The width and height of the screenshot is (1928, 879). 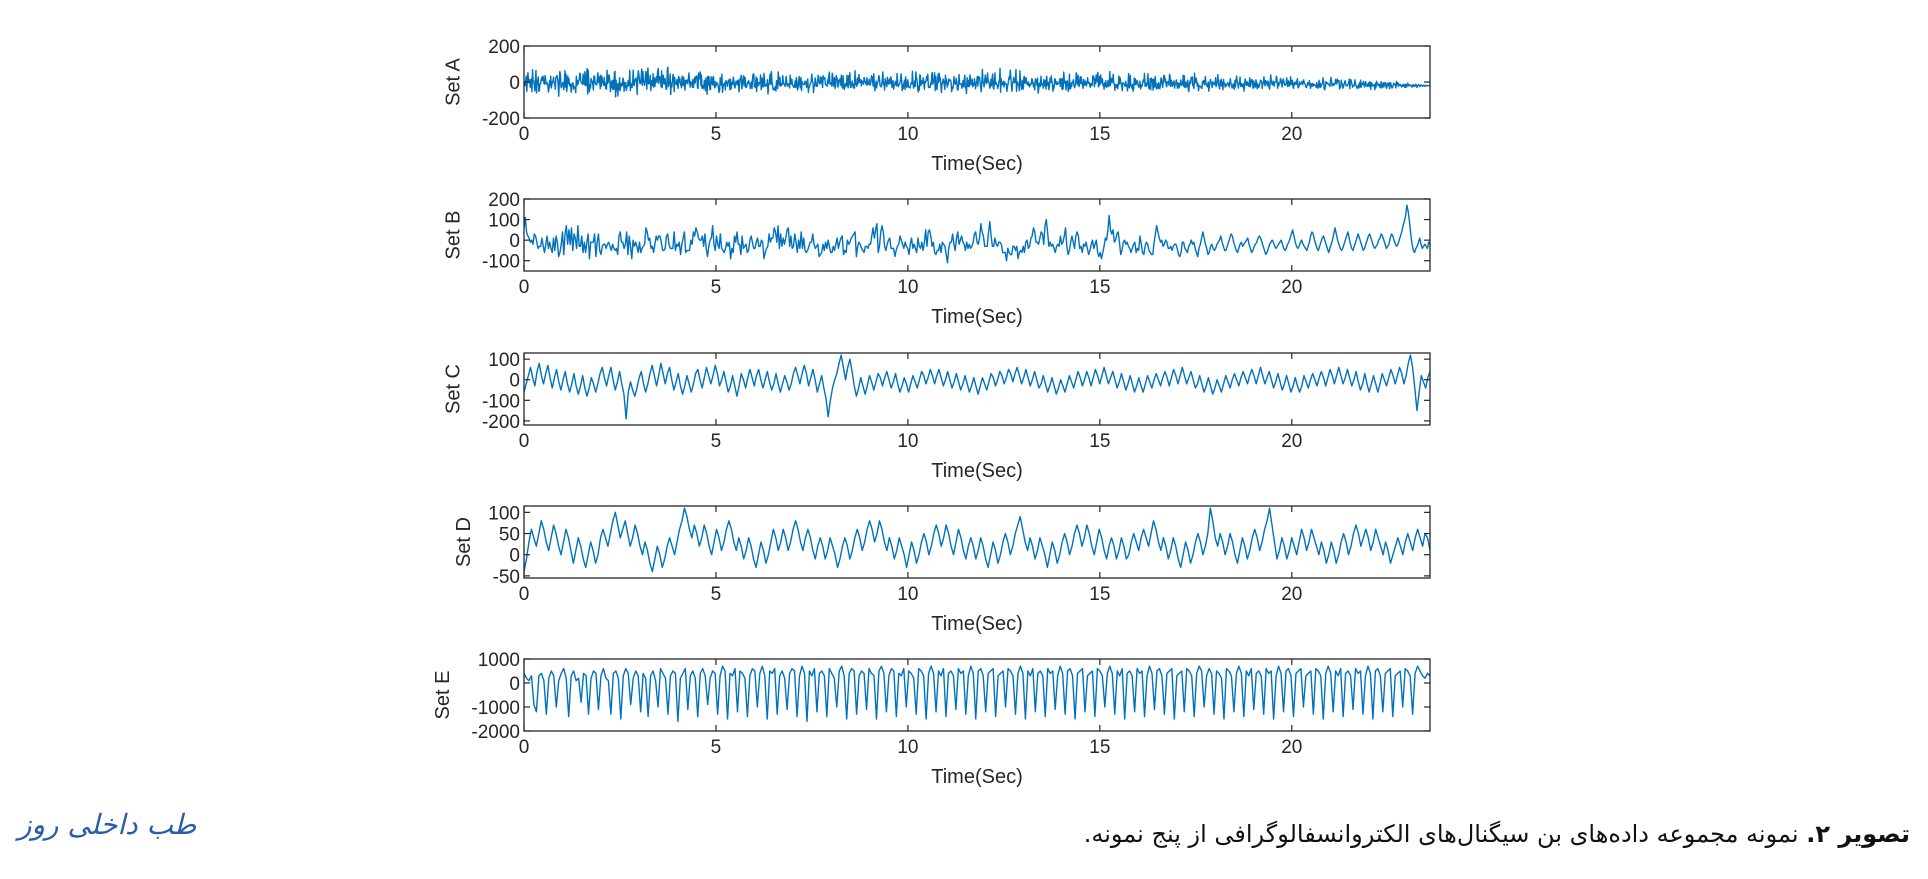 I want to click on y-axis-label: Set A, so click(x=454, y=81).